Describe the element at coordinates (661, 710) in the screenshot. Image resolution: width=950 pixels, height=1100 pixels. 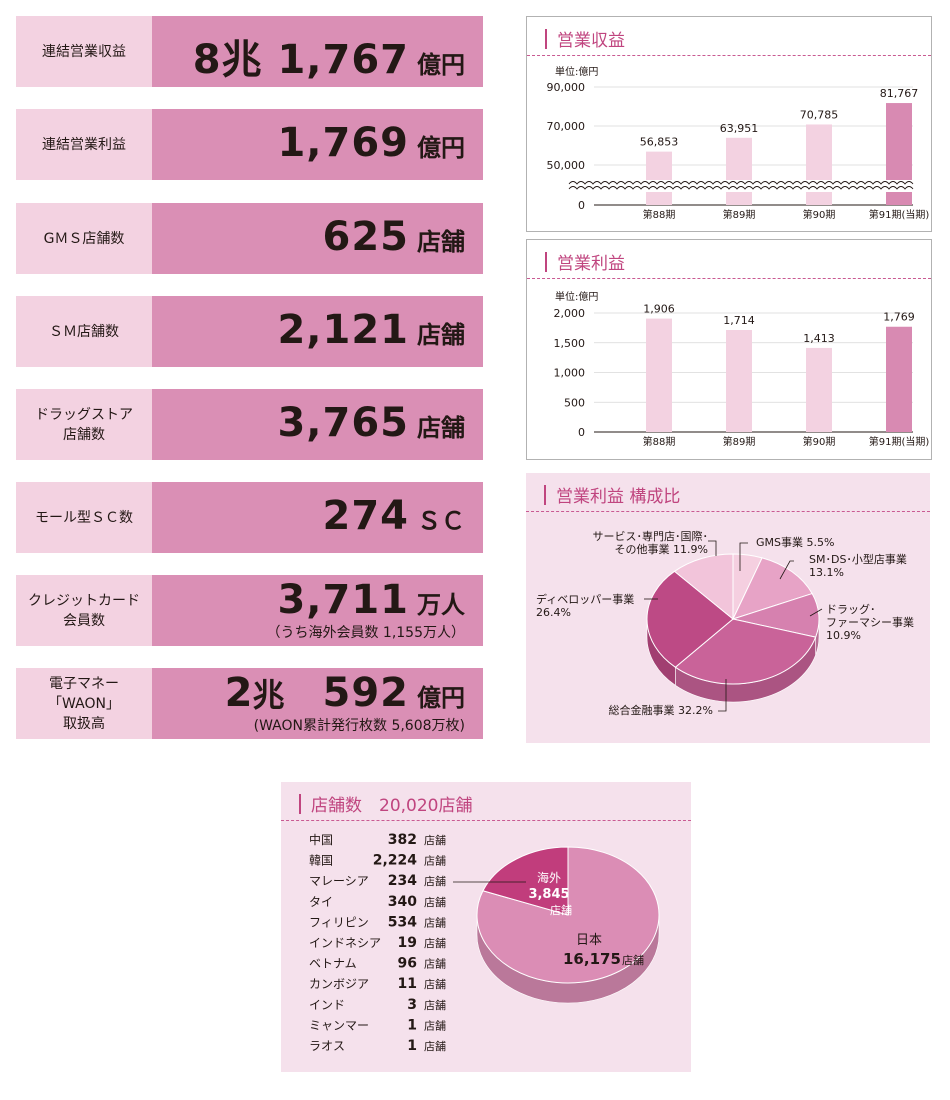
I see `slice-label: 総合金融事業 32.2%` at that location.